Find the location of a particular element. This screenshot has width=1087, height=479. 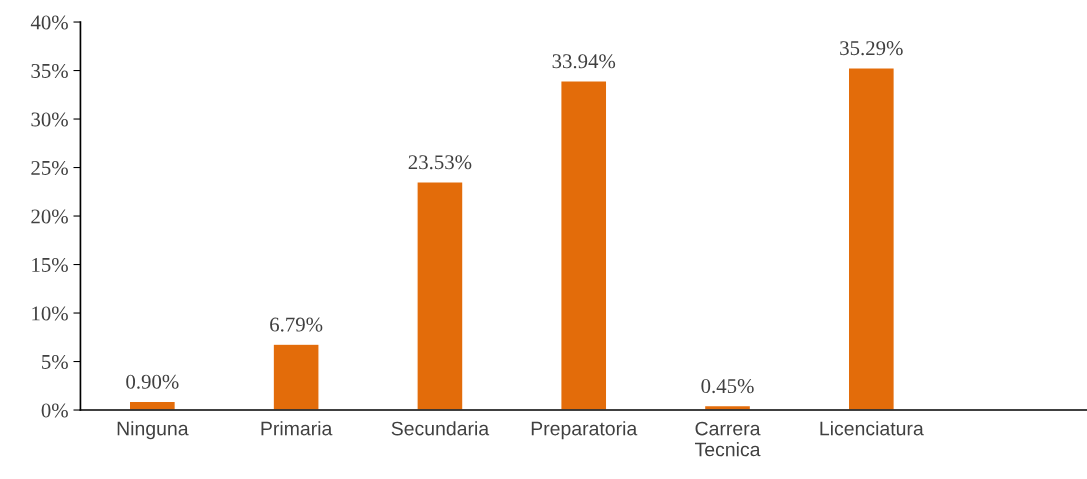

x-tick-label: Licenciatura is located at coordinates (872, 428).